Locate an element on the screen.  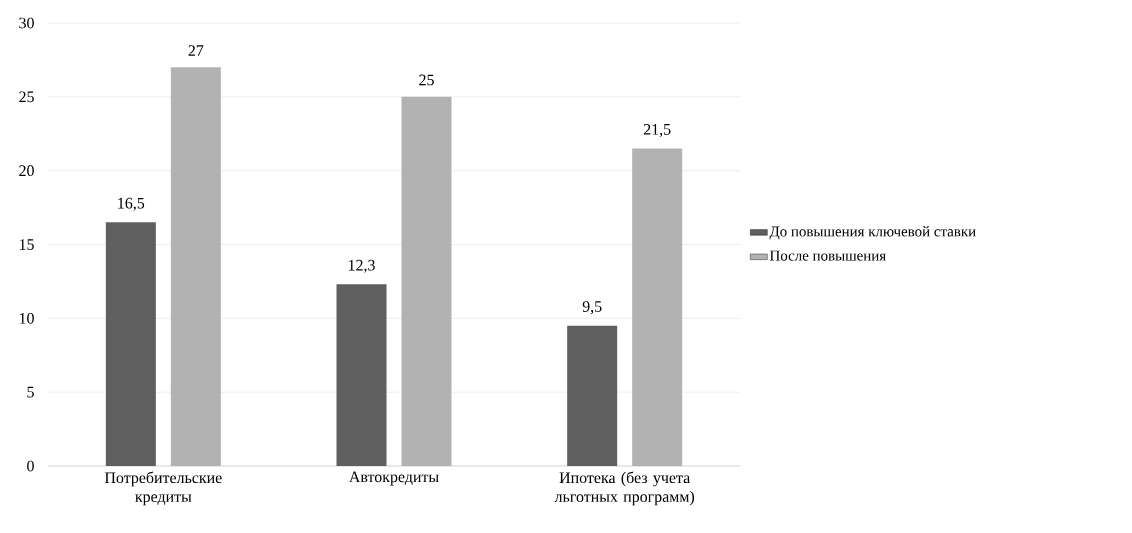
x-tick-label: Автокредиты is located at coordinates (394, 478).